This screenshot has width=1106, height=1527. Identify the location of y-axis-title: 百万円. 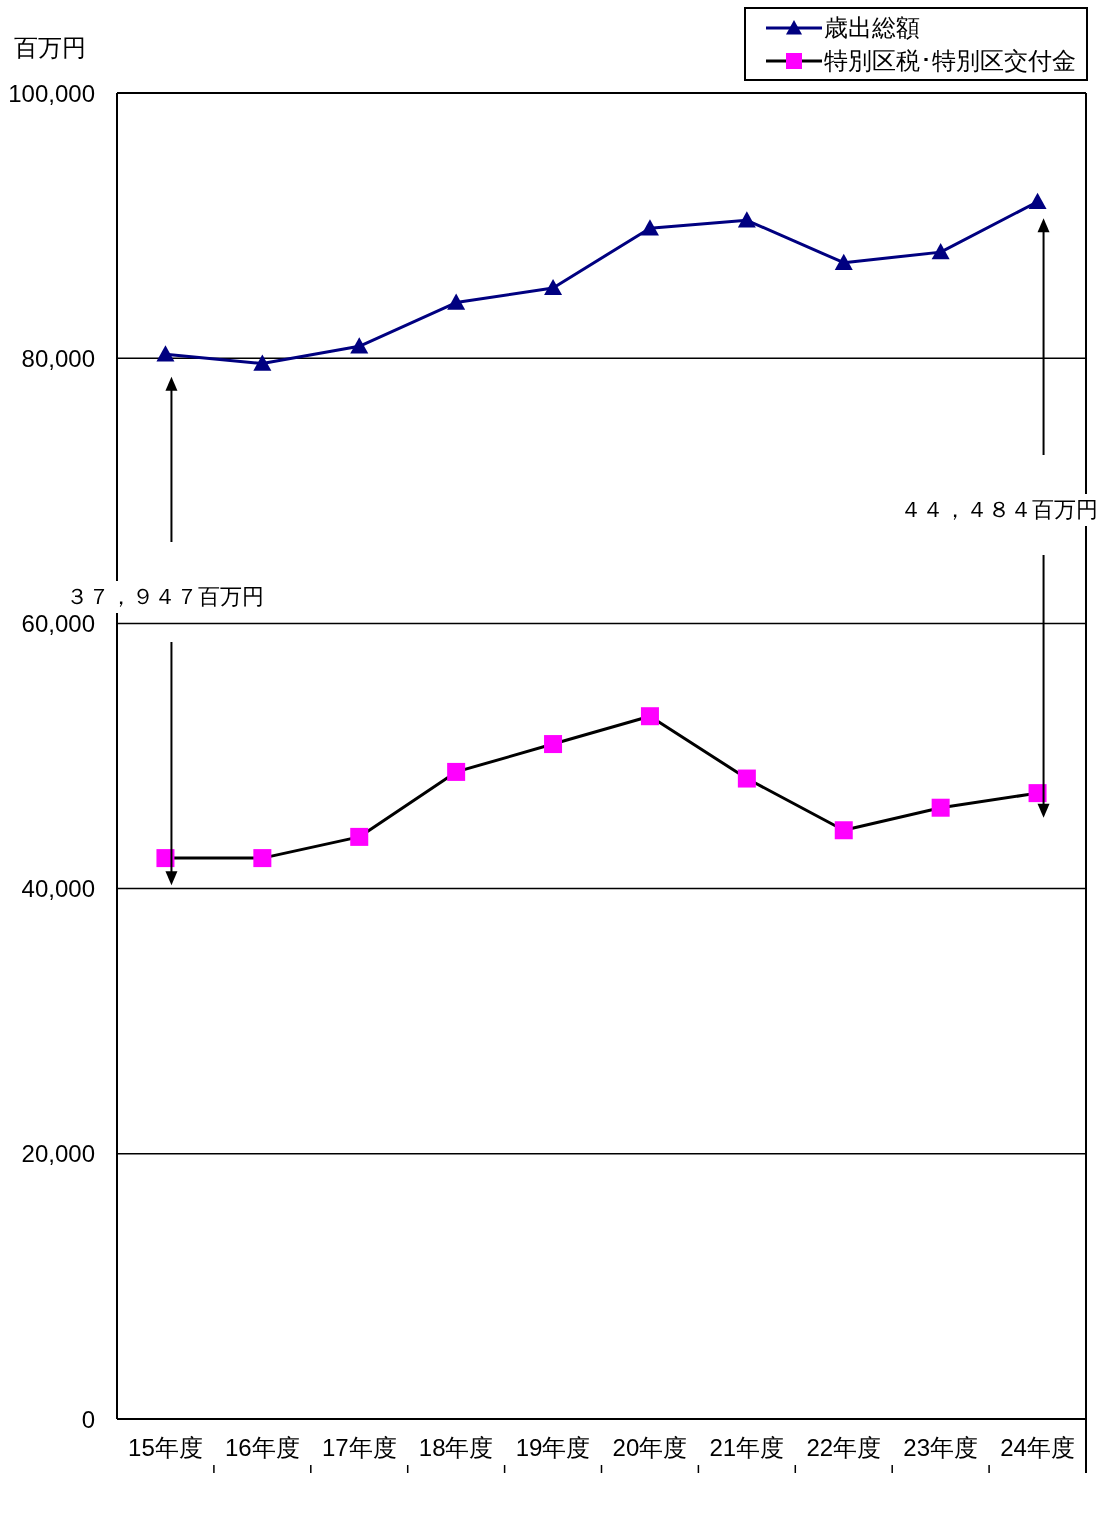
(50, 48).